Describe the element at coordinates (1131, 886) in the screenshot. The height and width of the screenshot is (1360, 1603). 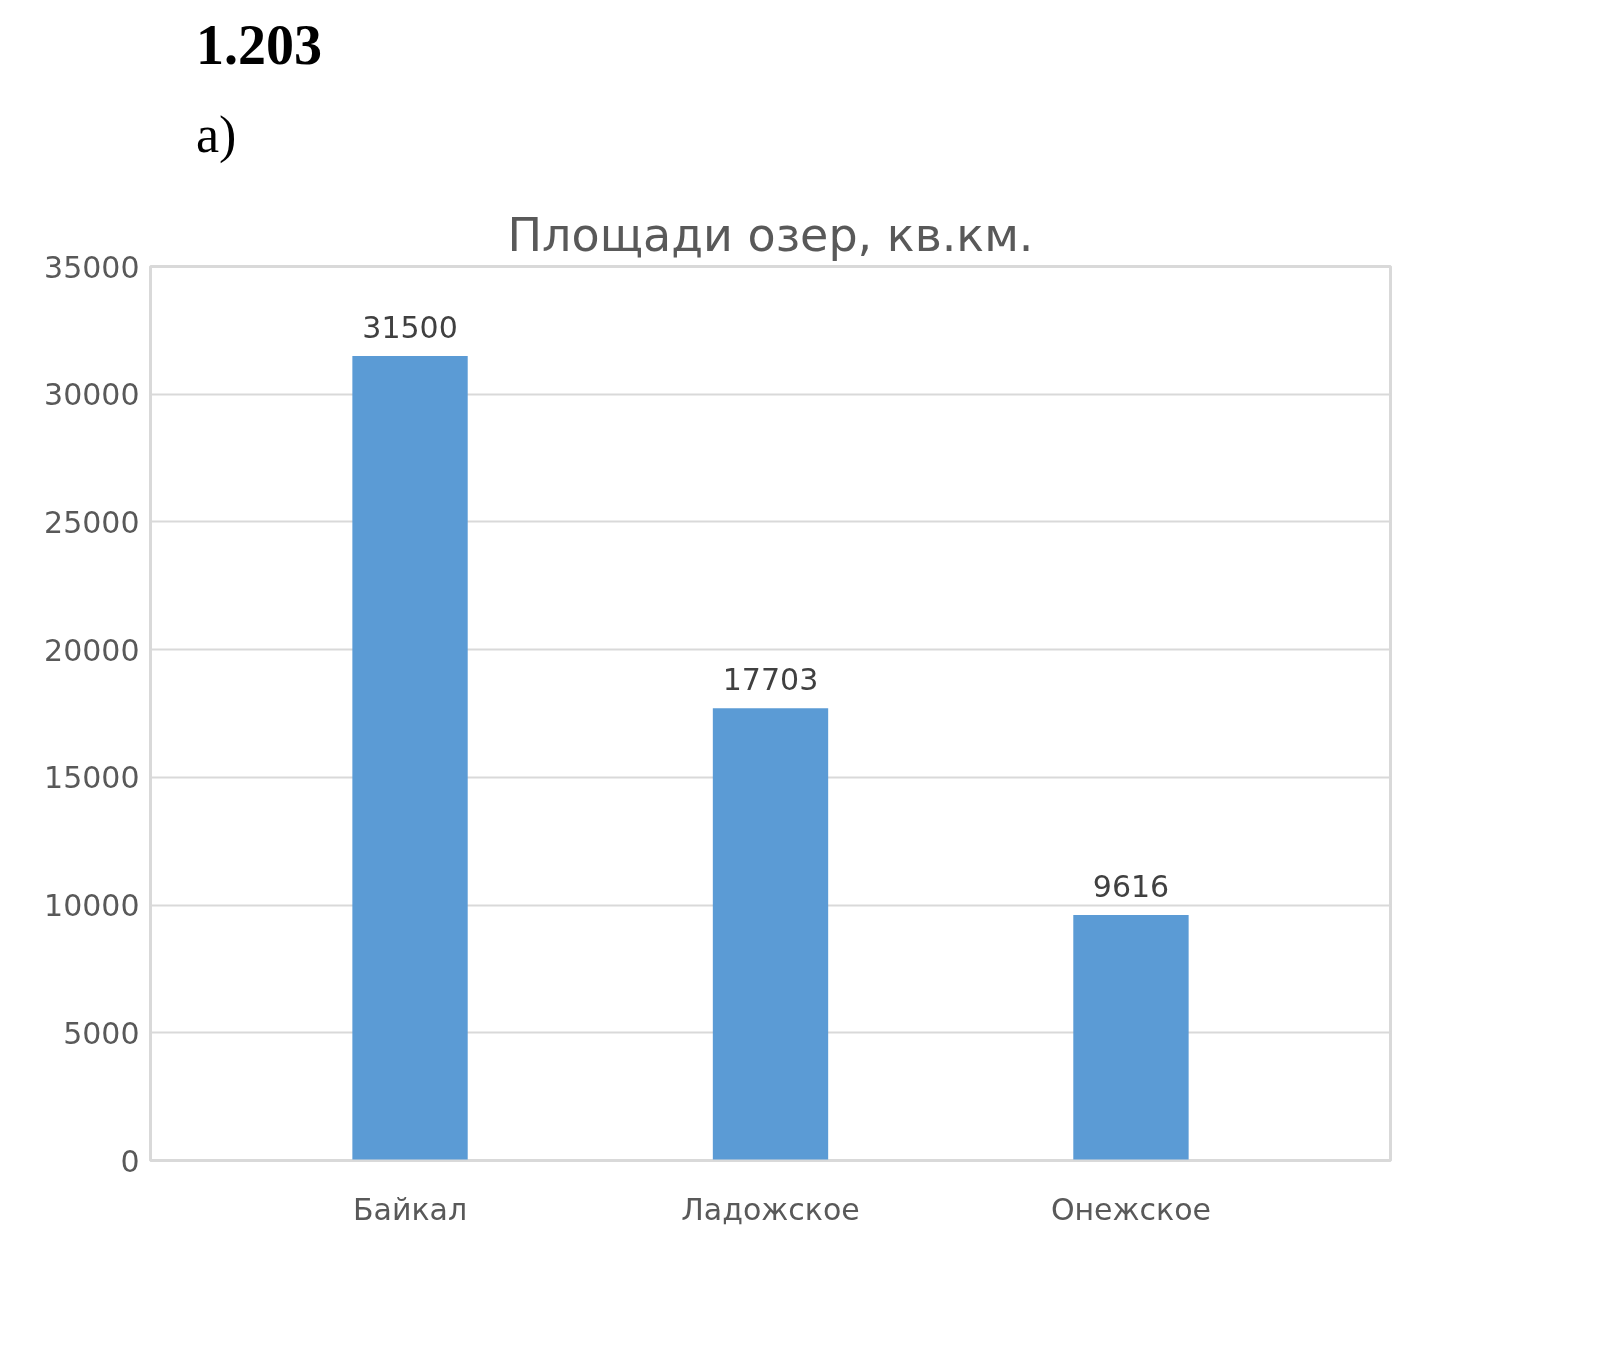
I see `data-label: 9616` at that location.